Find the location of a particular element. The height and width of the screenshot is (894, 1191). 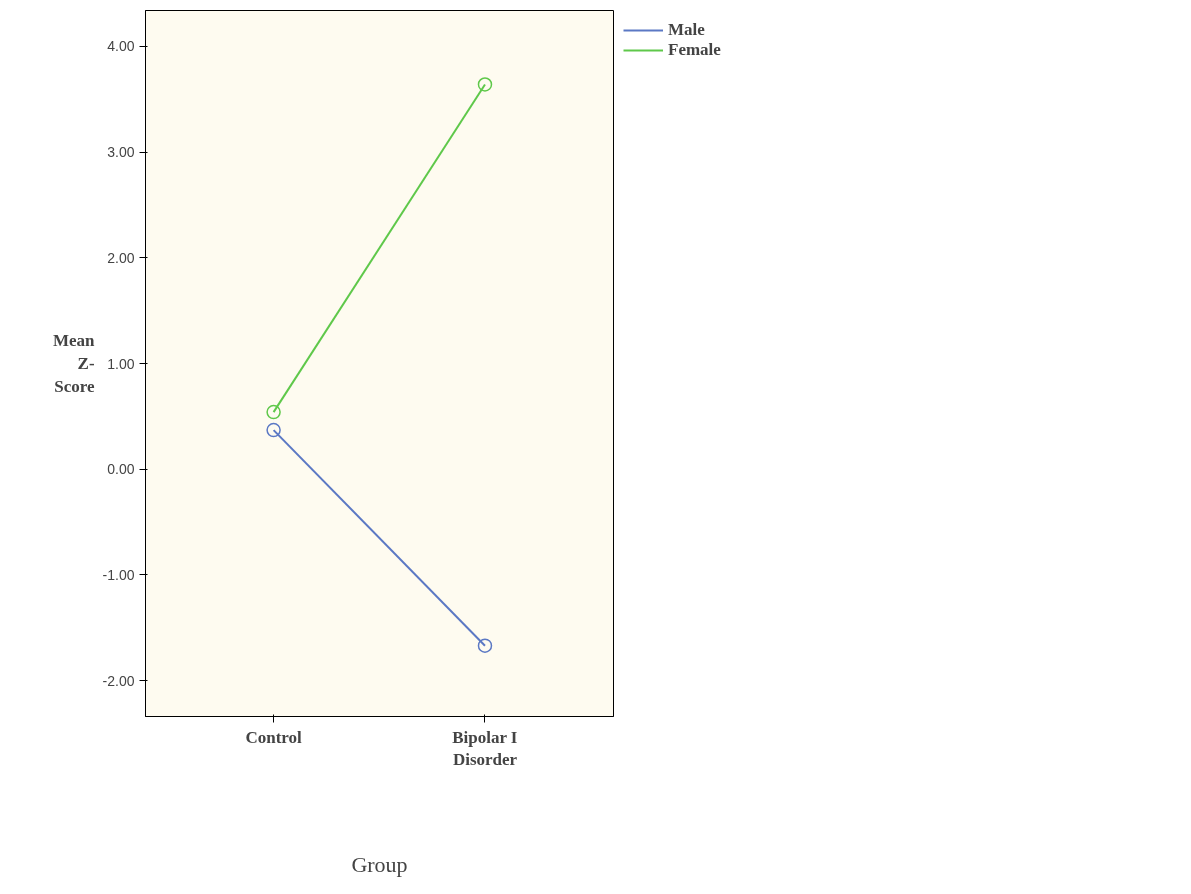

y-axis-title: Mean Z-Score is located at coordinates (74, 363).